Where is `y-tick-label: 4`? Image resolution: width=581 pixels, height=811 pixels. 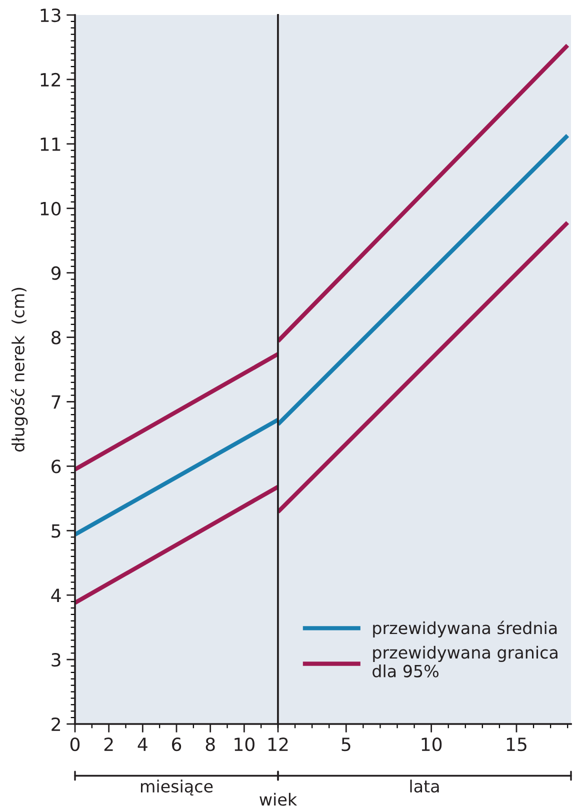
y-tick-label: 4 is located at coordinates (56, 595).